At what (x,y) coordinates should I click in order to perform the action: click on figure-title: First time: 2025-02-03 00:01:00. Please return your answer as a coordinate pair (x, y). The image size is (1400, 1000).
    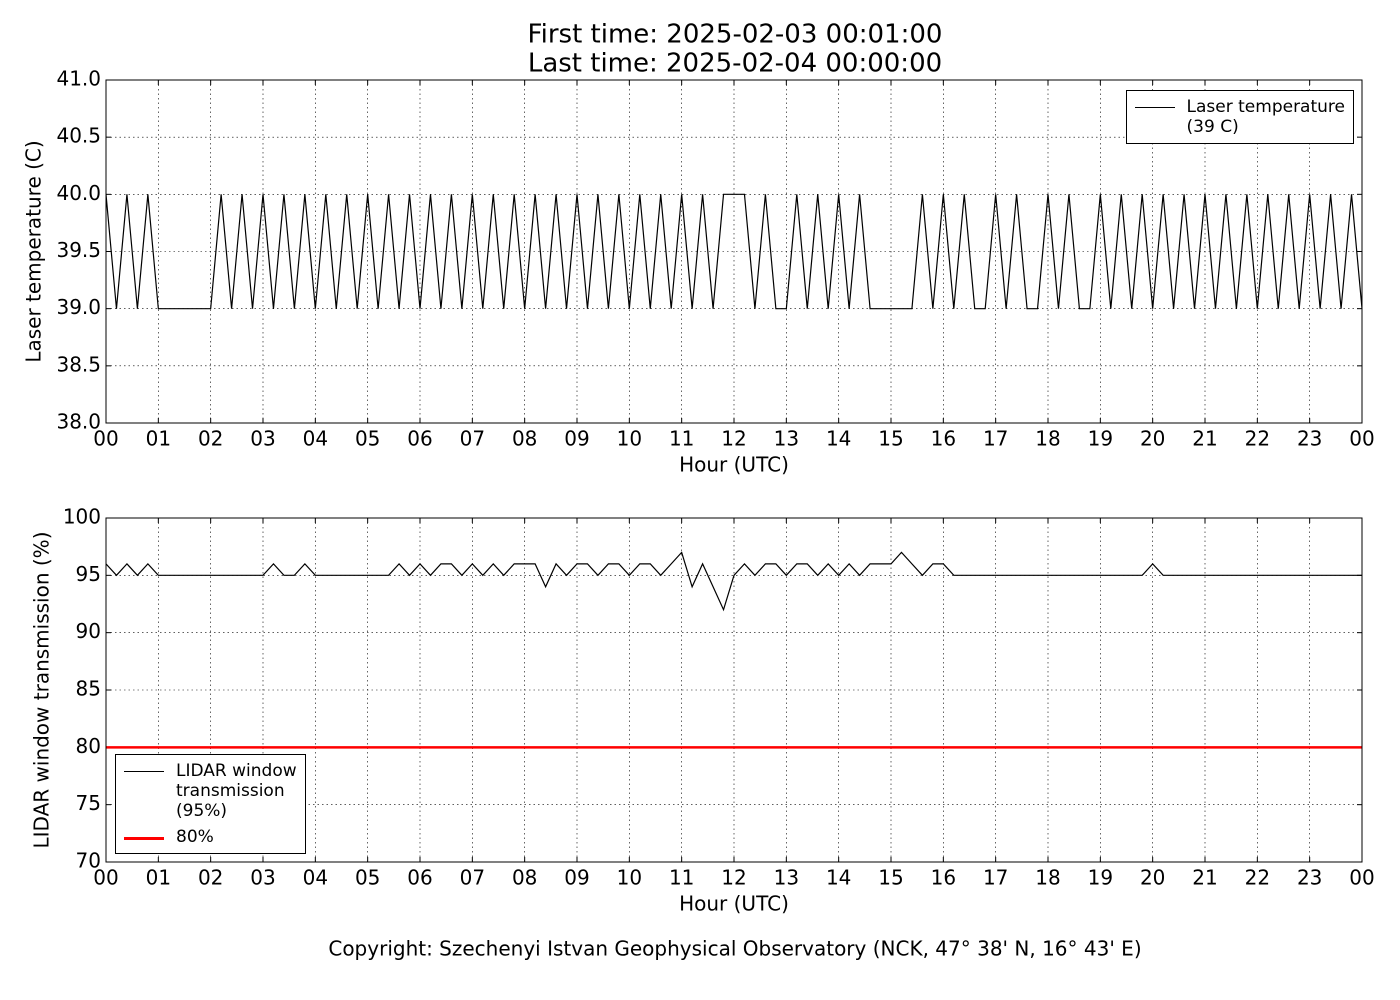
    Looking at the image, I should click on (735, 35).